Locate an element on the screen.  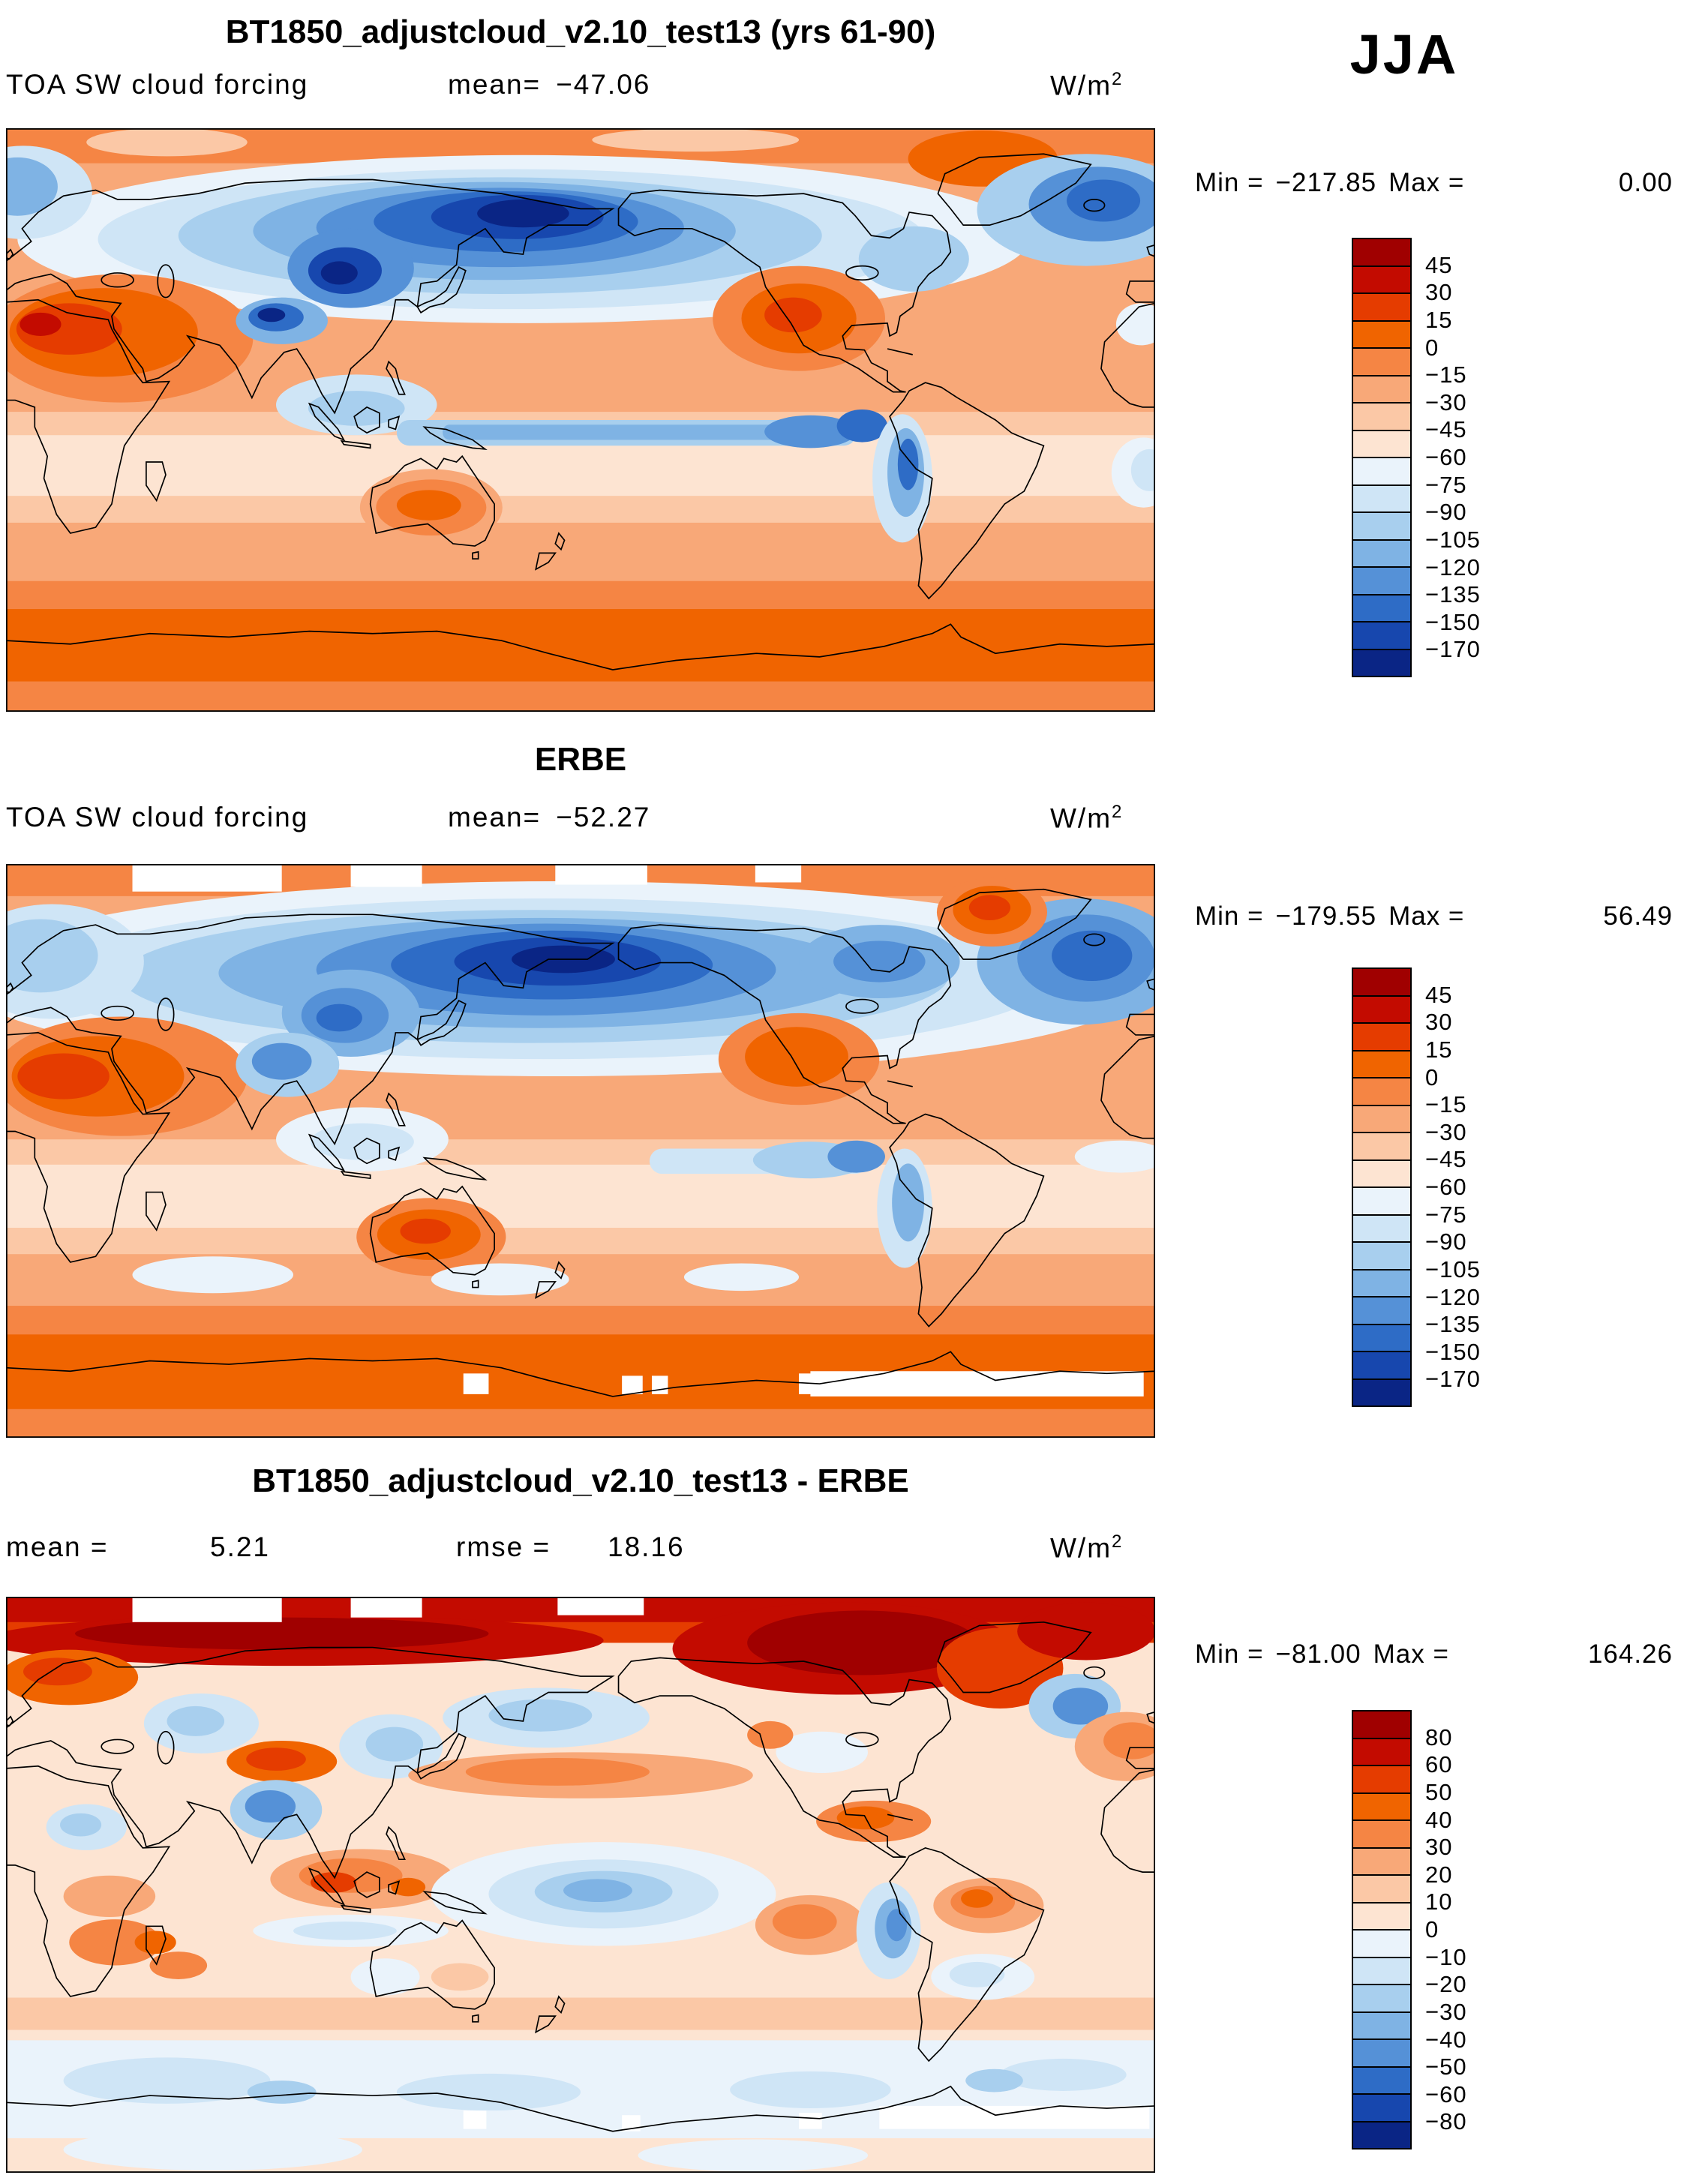
panel2-minmax: Min = −179.55 Max = 56.49 is located at coordinates (1434, 917).